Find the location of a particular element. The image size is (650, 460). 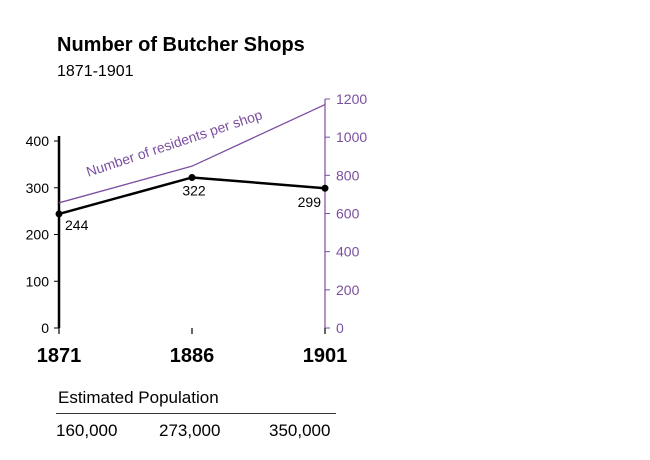

population-value-1886: 273,000 is located at coordinates (190, 430).